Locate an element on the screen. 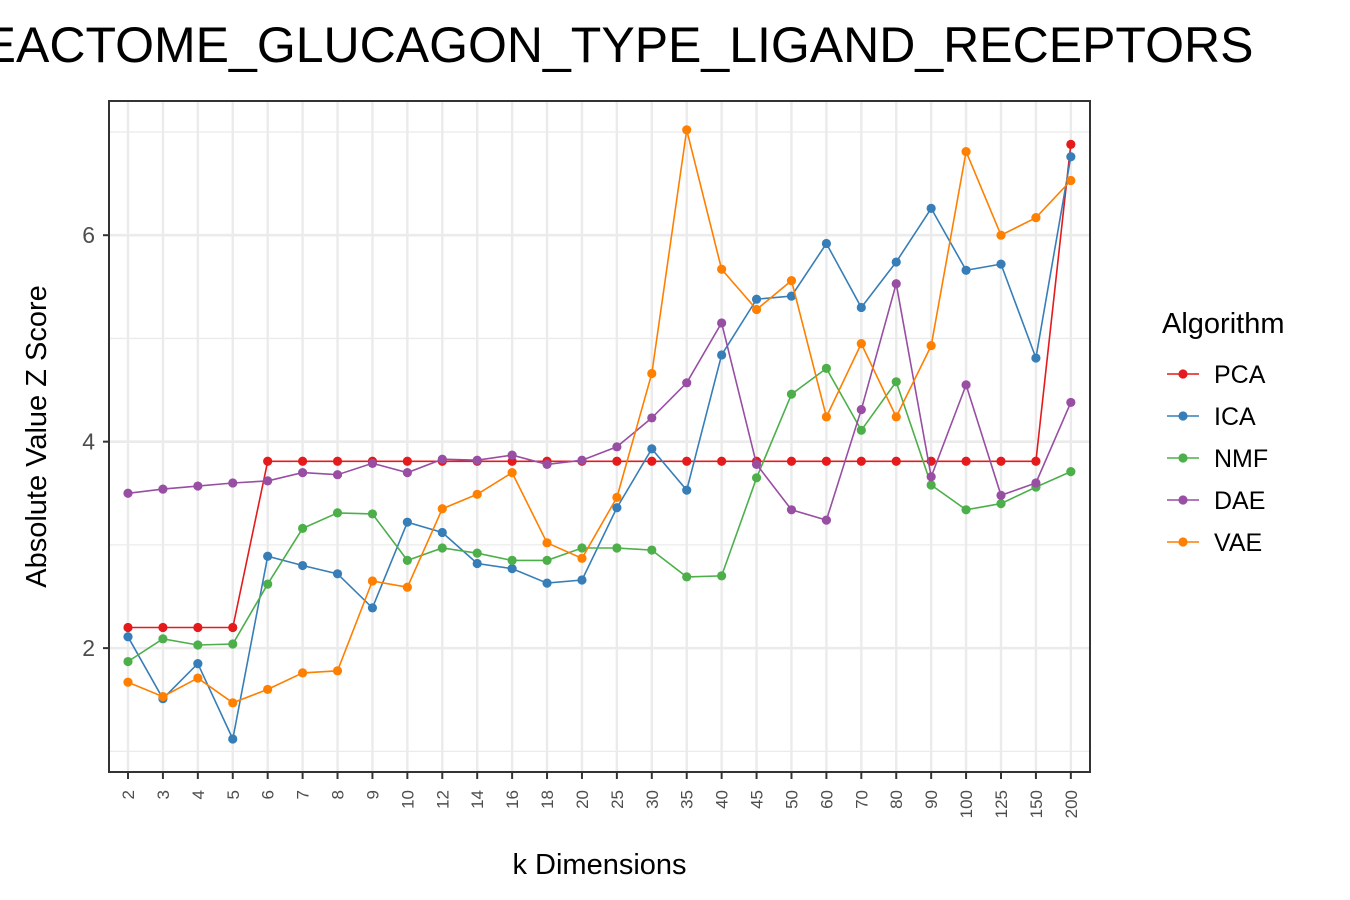 This screenshot has width=1350, height=900. x-tick-label: 16 is located at coordinates (512, 799).